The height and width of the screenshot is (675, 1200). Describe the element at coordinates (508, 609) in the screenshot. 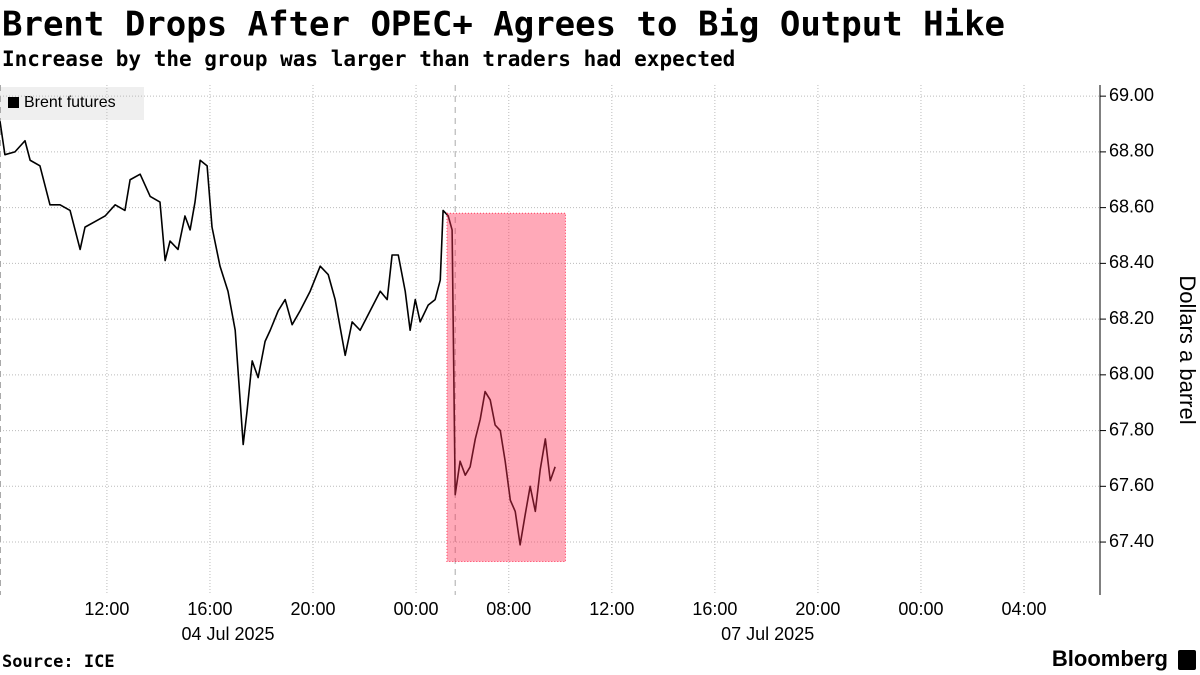

I see `x-tick-label: 08:00` at that location.